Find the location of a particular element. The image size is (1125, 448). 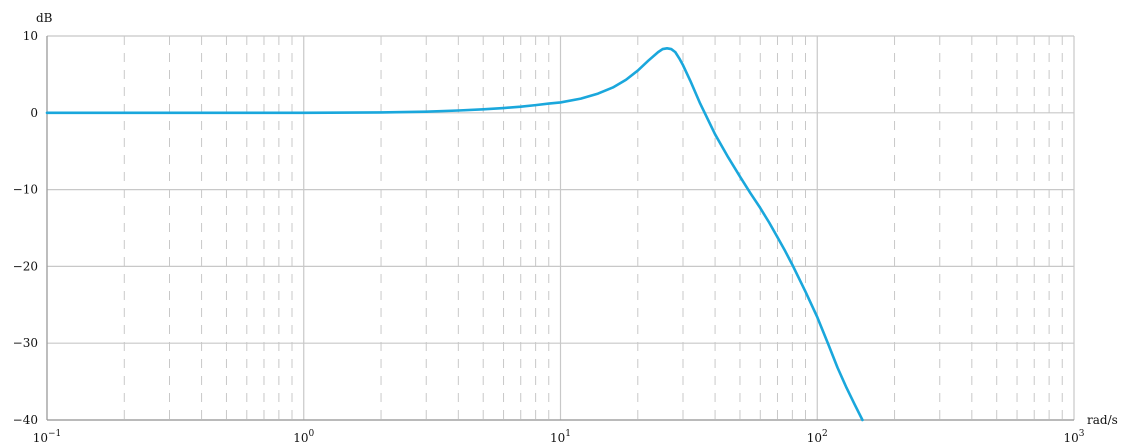

x-tick-label: 10³ is located at coordinates (1073, 437).